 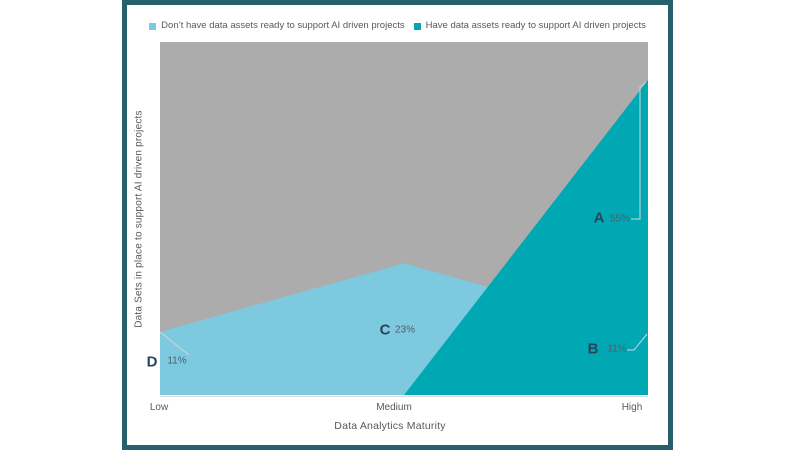 I want to click on x-axis-line, so click(x=404, y=396).